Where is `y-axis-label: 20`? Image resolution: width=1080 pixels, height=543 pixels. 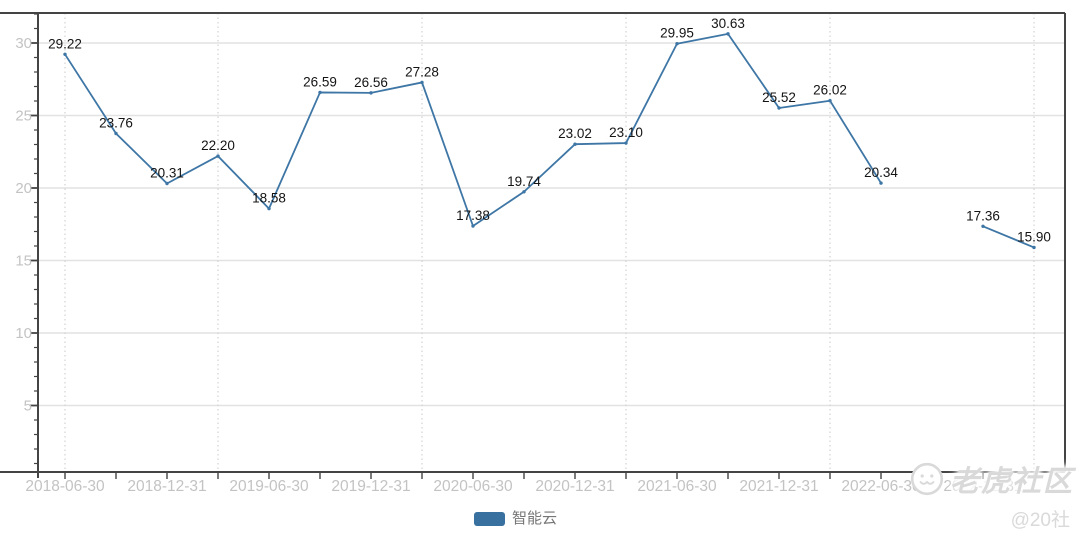
y-axis-label: 20 is located at coordinates (23, 188).